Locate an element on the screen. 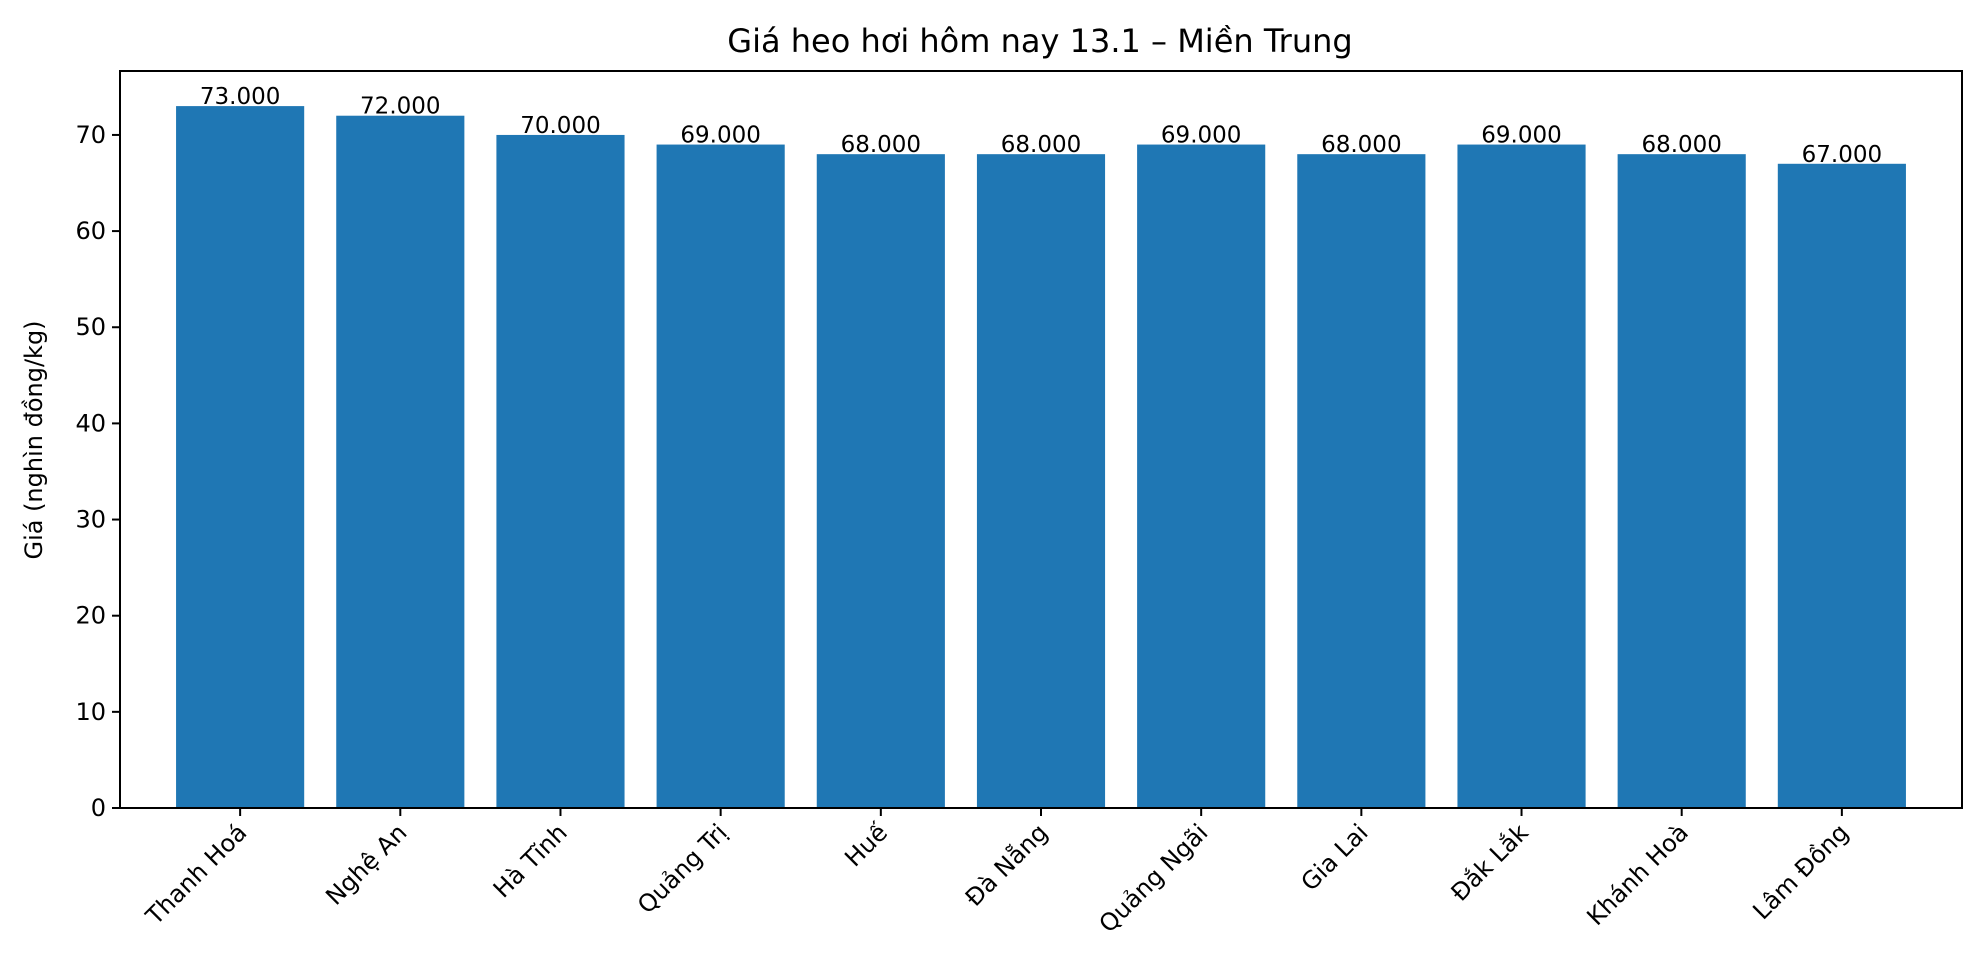 Image resolution: width=1982 pixels, height=980 pixels. x-tick-label-5: Đà Nẵng is located at coordinates (1006, 865).